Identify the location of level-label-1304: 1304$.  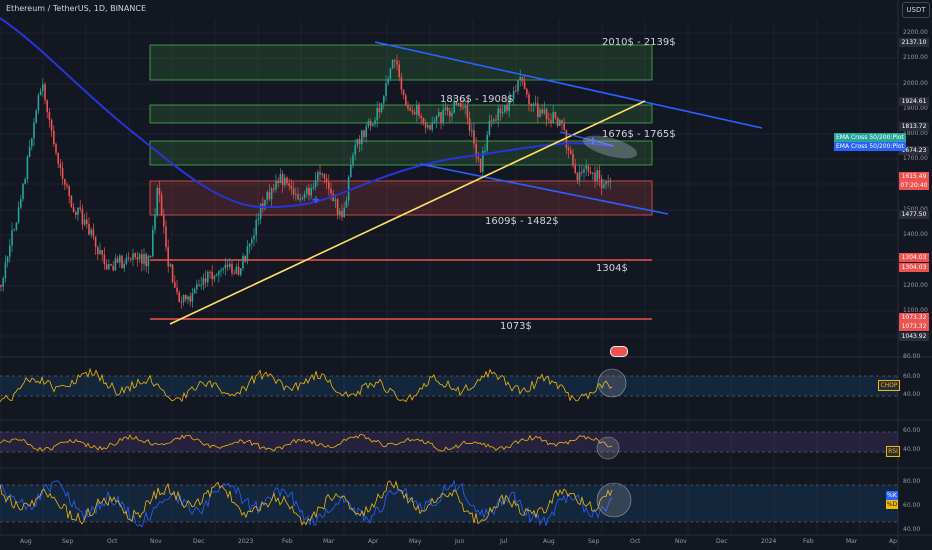
(612, 268).